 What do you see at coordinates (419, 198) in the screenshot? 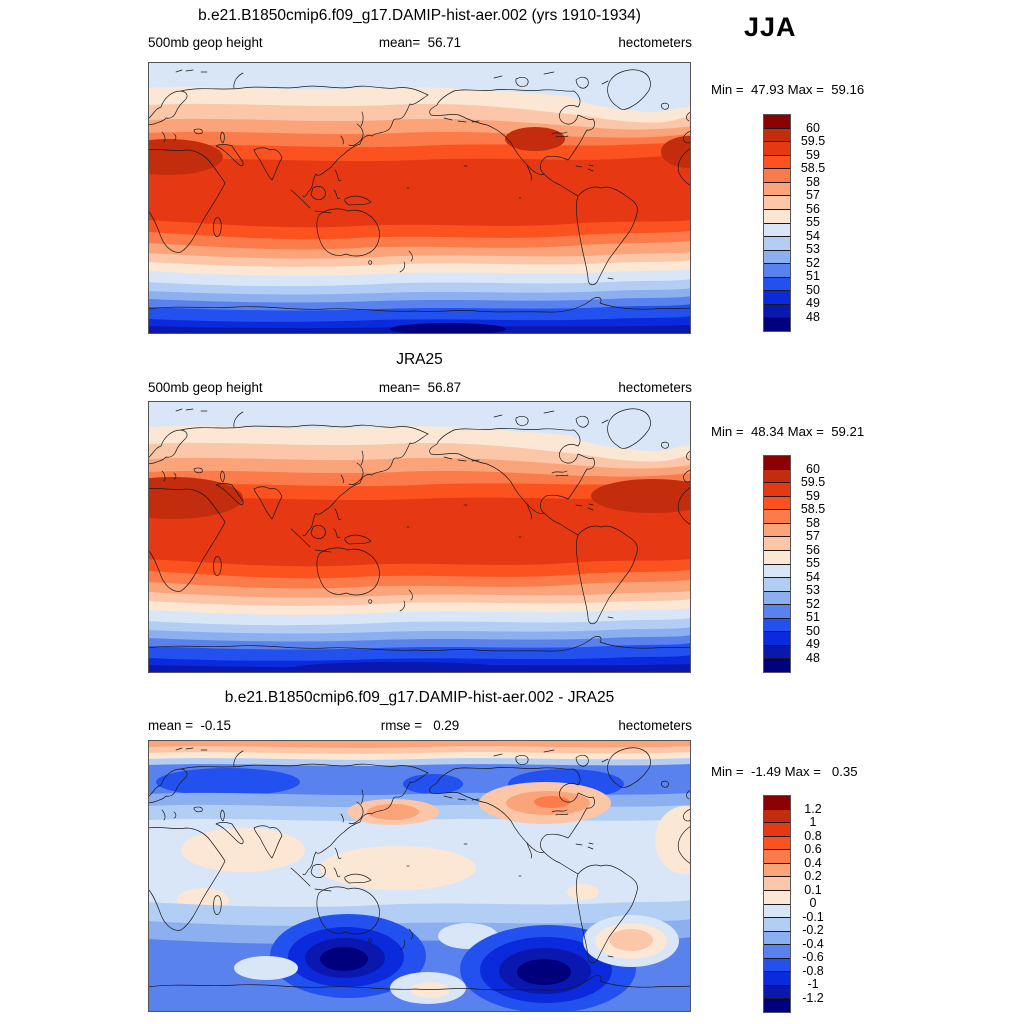
I see `map-model` at bounding box center [419, 198].